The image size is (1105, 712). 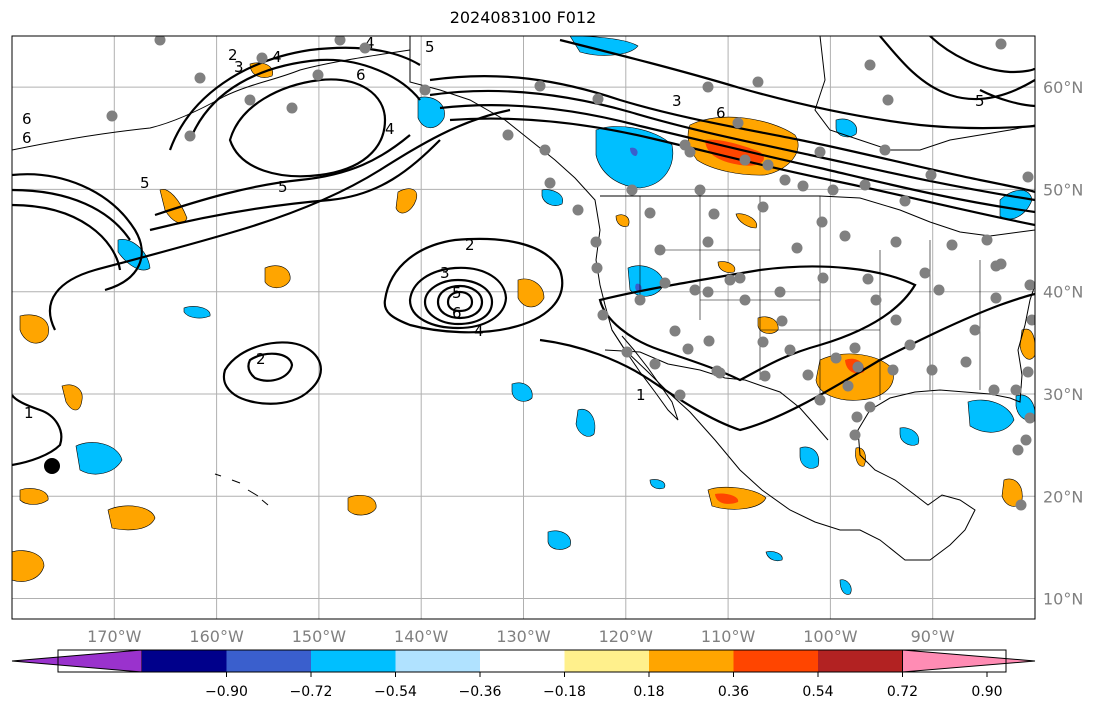 I want to click on lon-tick-label: 90°W, so click(x=933, y=636).